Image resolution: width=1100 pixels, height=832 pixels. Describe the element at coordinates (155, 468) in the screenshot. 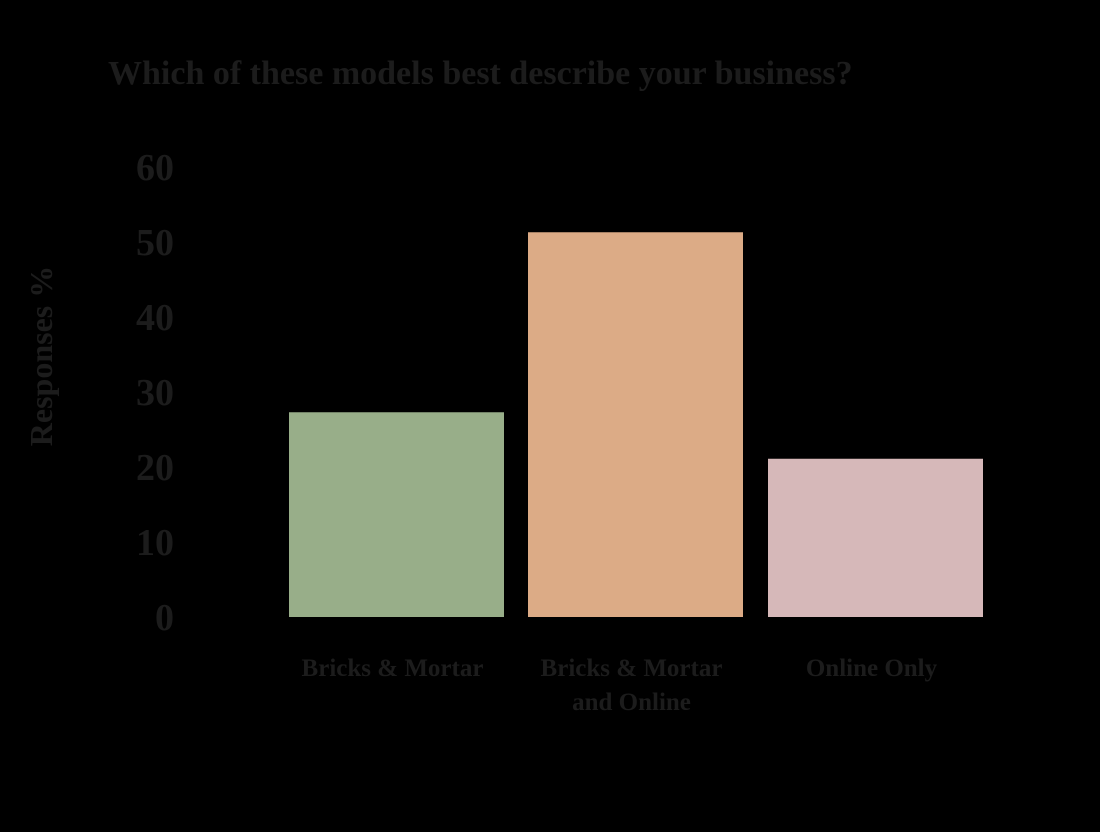

I see `y-tick-label: 20` at that location.